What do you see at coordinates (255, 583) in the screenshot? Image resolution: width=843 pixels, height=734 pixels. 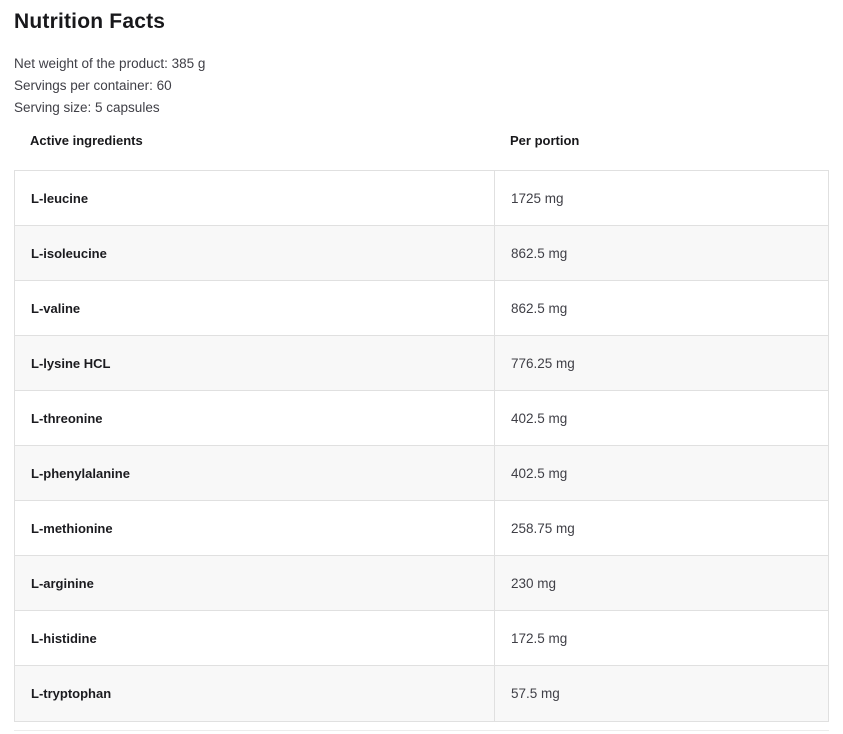 I see `ingredient-name: L-arginine` at bounding box center [255, 583].